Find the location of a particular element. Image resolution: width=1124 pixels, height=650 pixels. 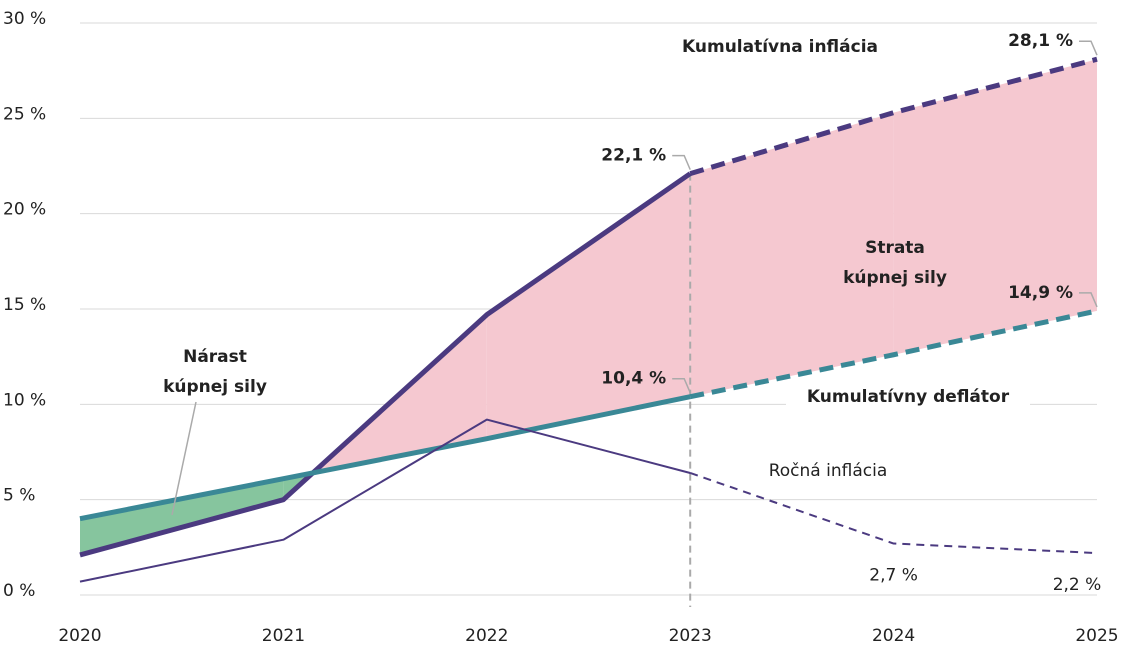

x-tick-label: 2024 is located at coordinates (893, 636).